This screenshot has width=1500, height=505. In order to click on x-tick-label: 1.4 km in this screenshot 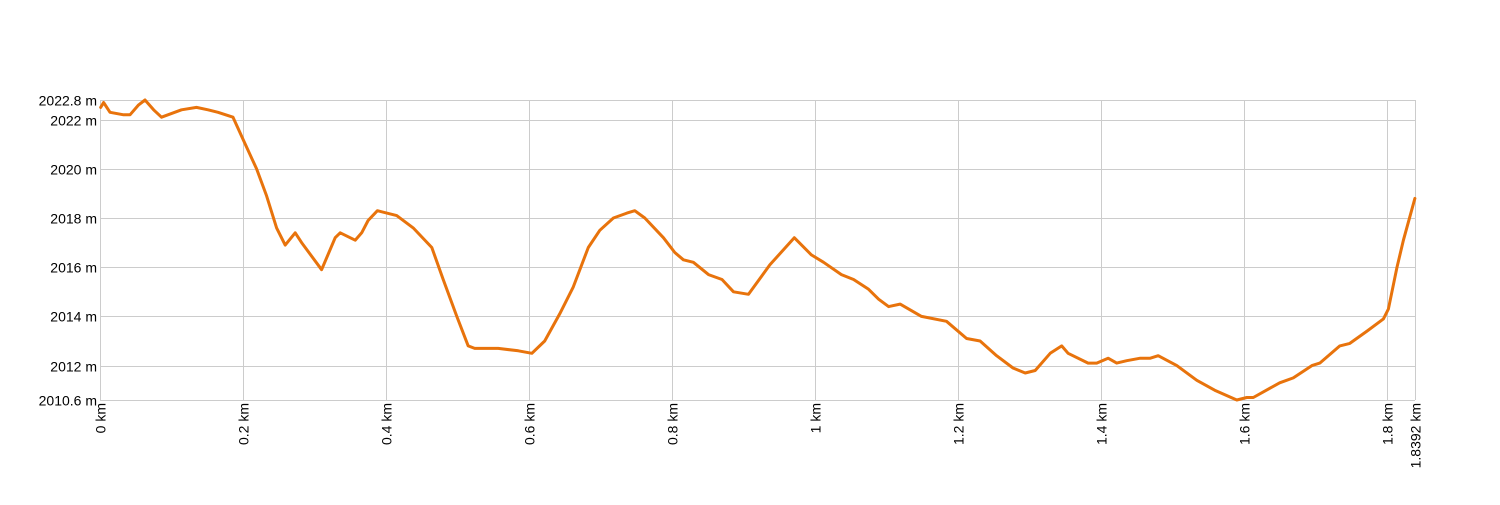, I will do `click(1102, 424)`.